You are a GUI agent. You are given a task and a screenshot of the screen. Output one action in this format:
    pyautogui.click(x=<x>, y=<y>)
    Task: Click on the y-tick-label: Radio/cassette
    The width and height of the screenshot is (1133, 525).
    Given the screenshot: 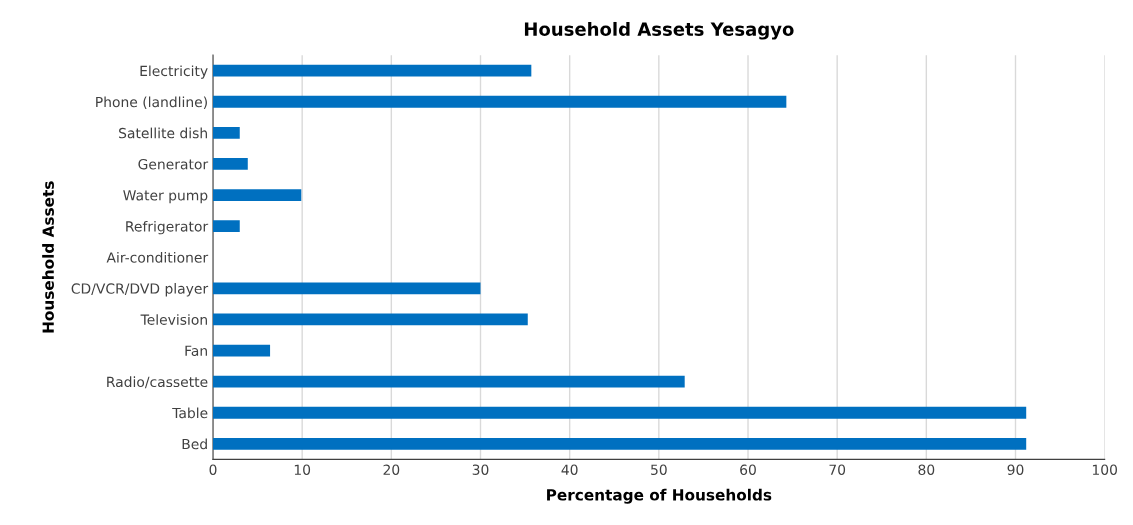 What is the action you would take?
    pyautogui.click(x=157, y=382)
    